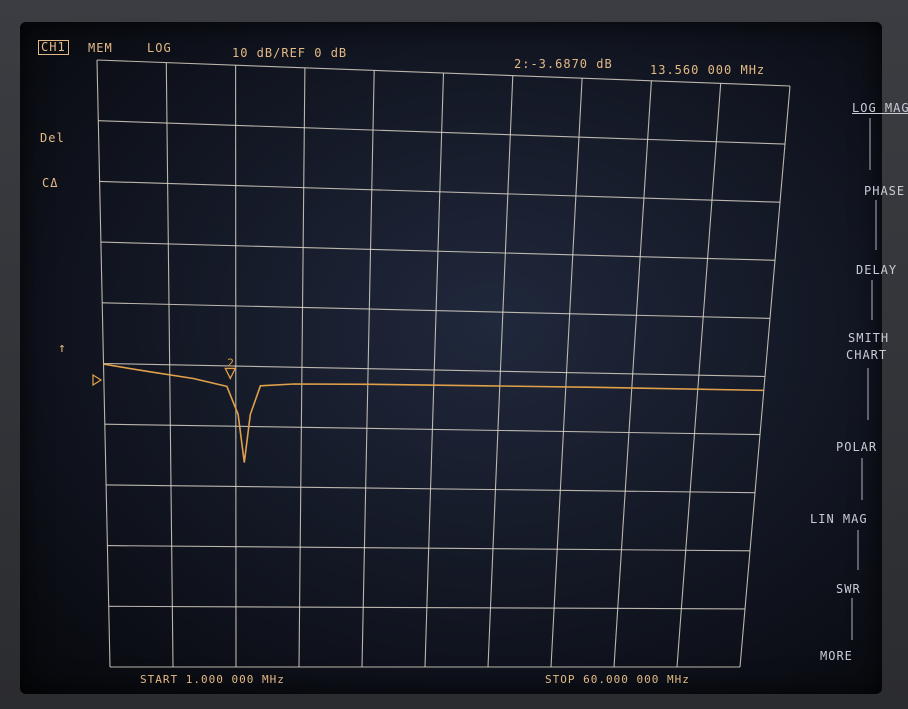  I want to click on softkey-delay: DELAY, so click(877, 270).